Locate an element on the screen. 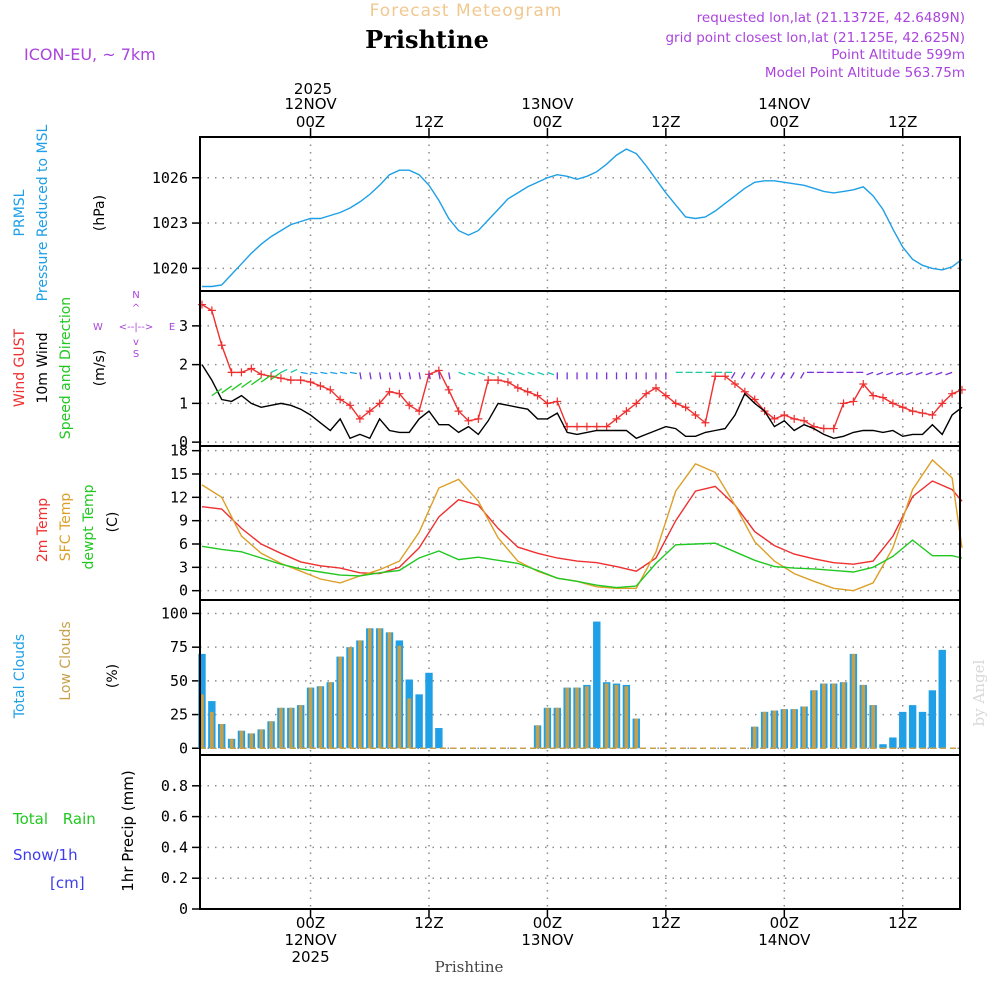 Image resolution: width=1000 pixels, height=1000 pixels. y-tick-label: 100 is located at coordinates (174, 613).